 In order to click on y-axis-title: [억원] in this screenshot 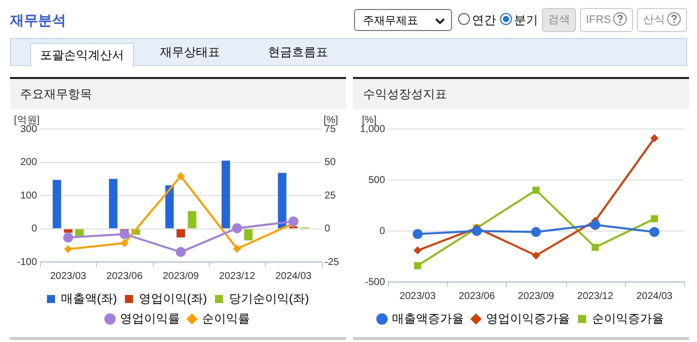, I will do `click(27, 120)`.